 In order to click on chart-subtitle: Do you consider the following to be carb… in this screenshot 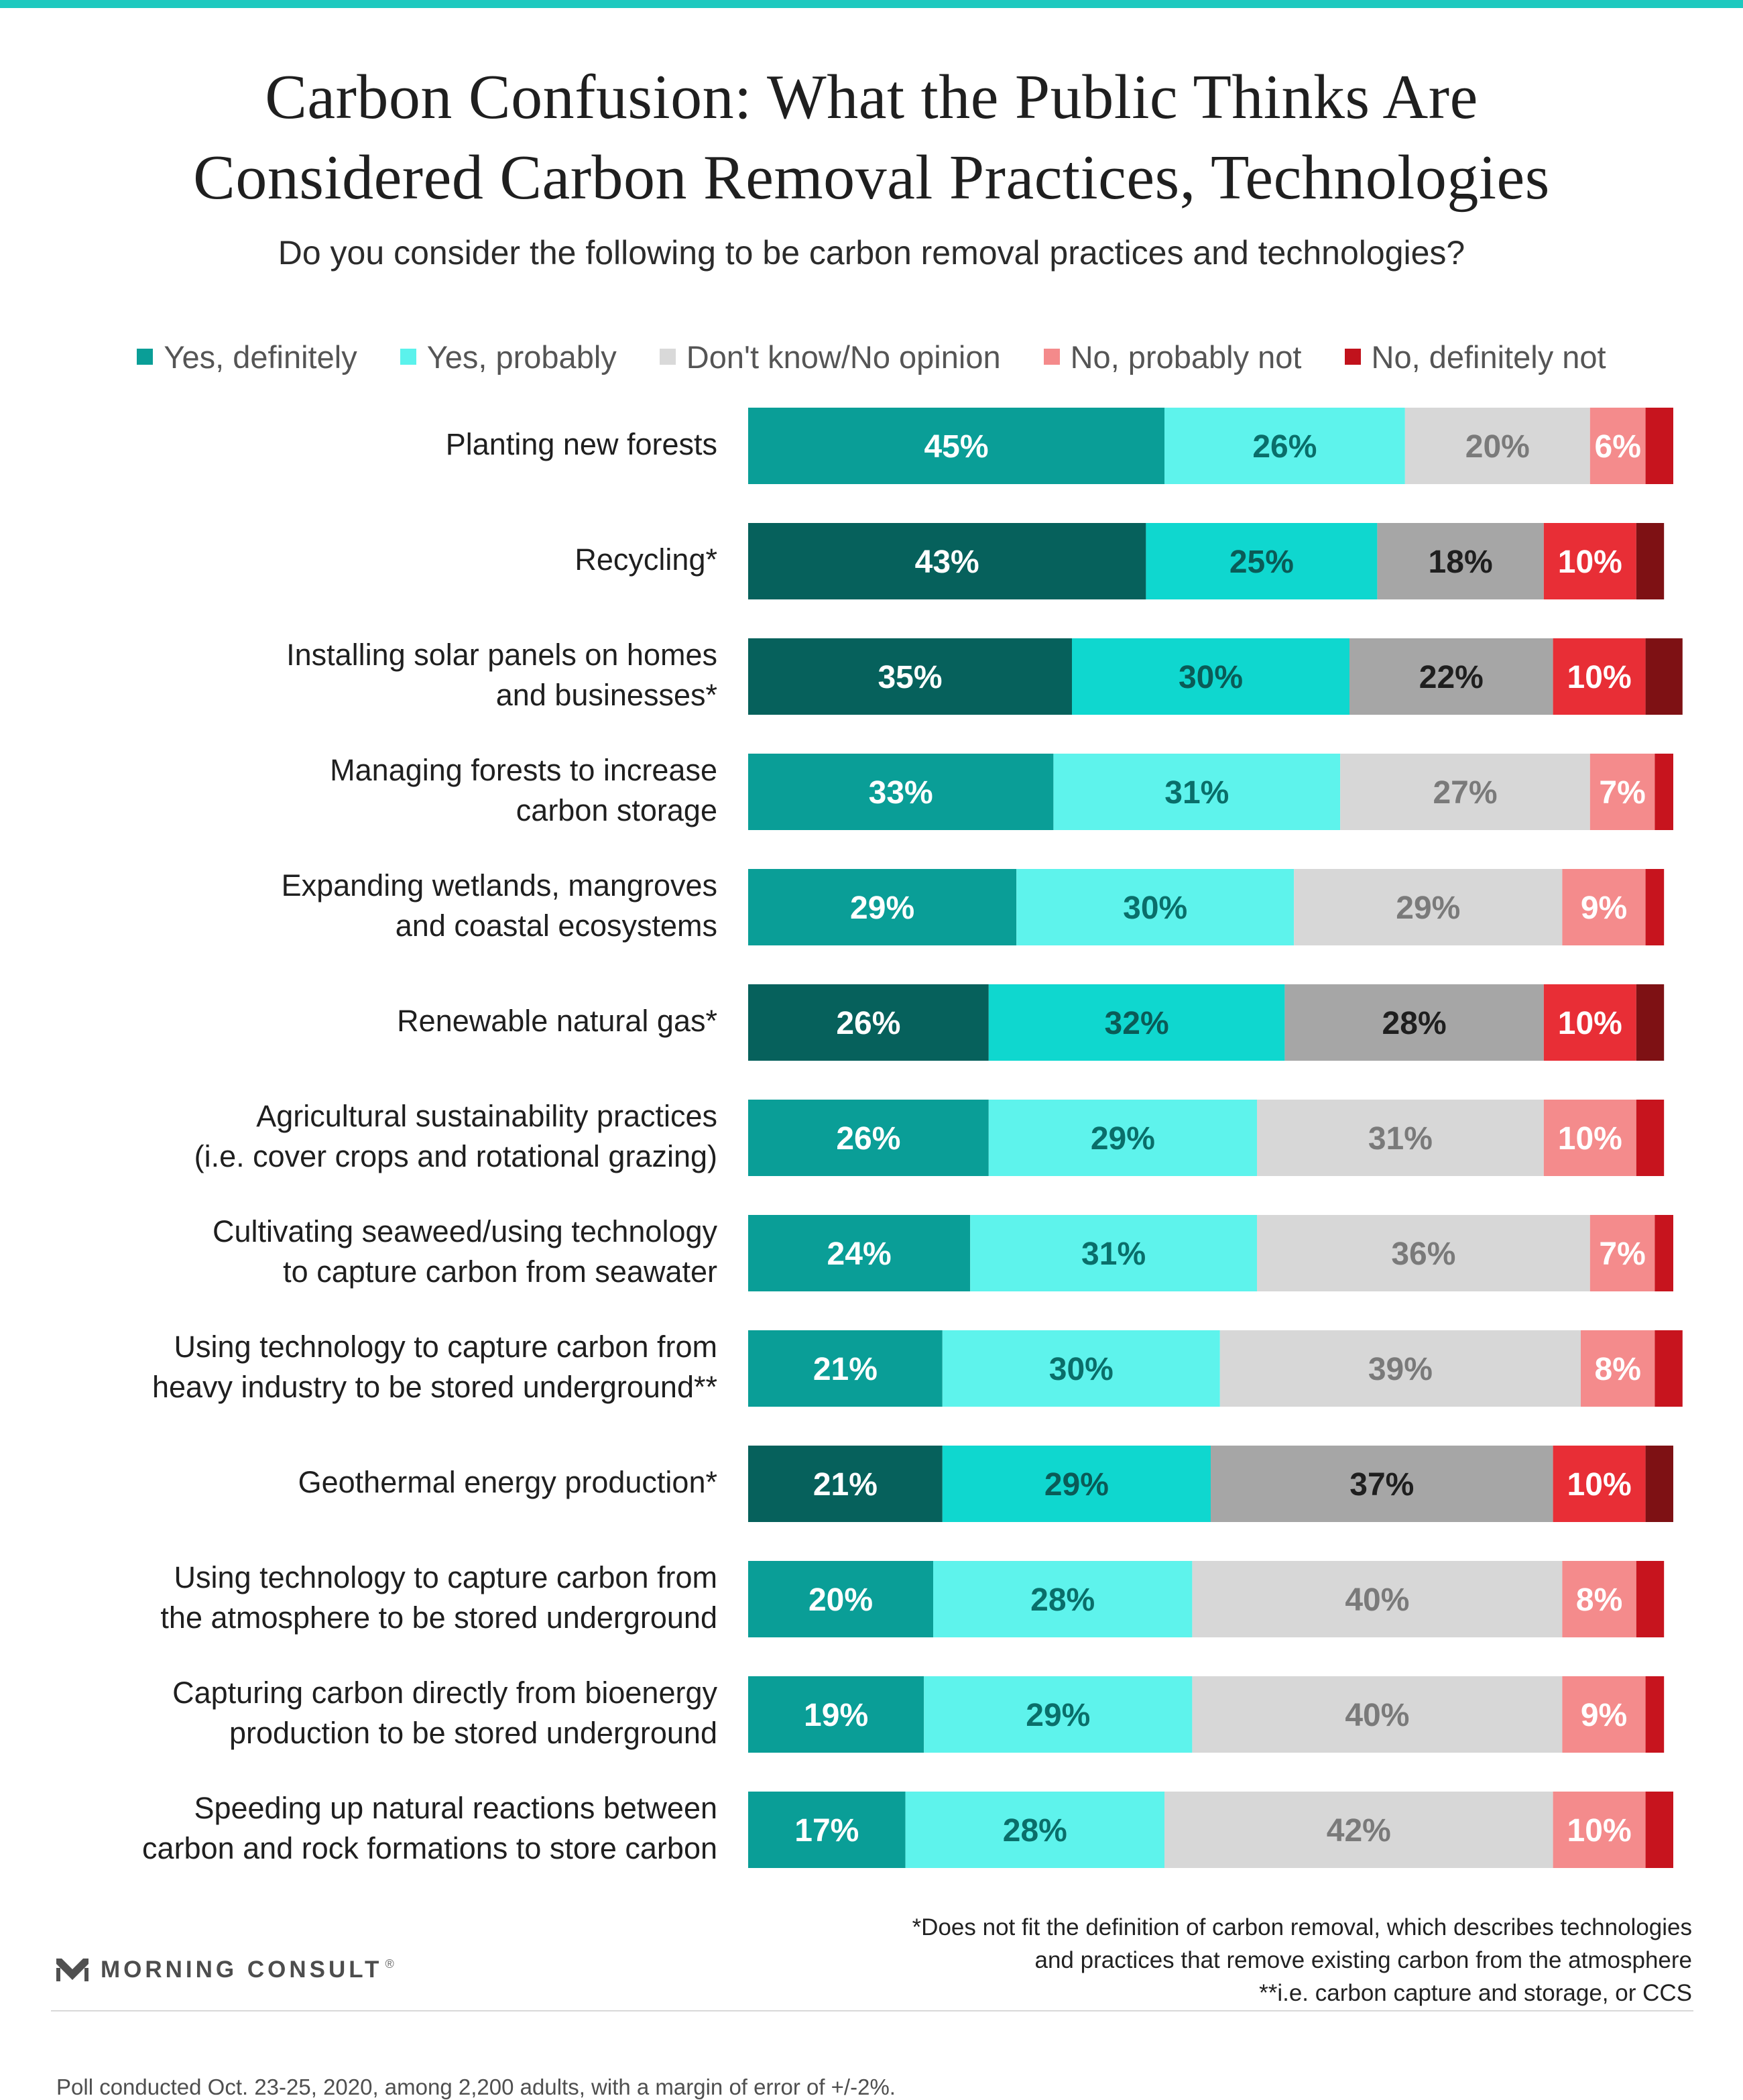, I will do `click(871, 253)`.